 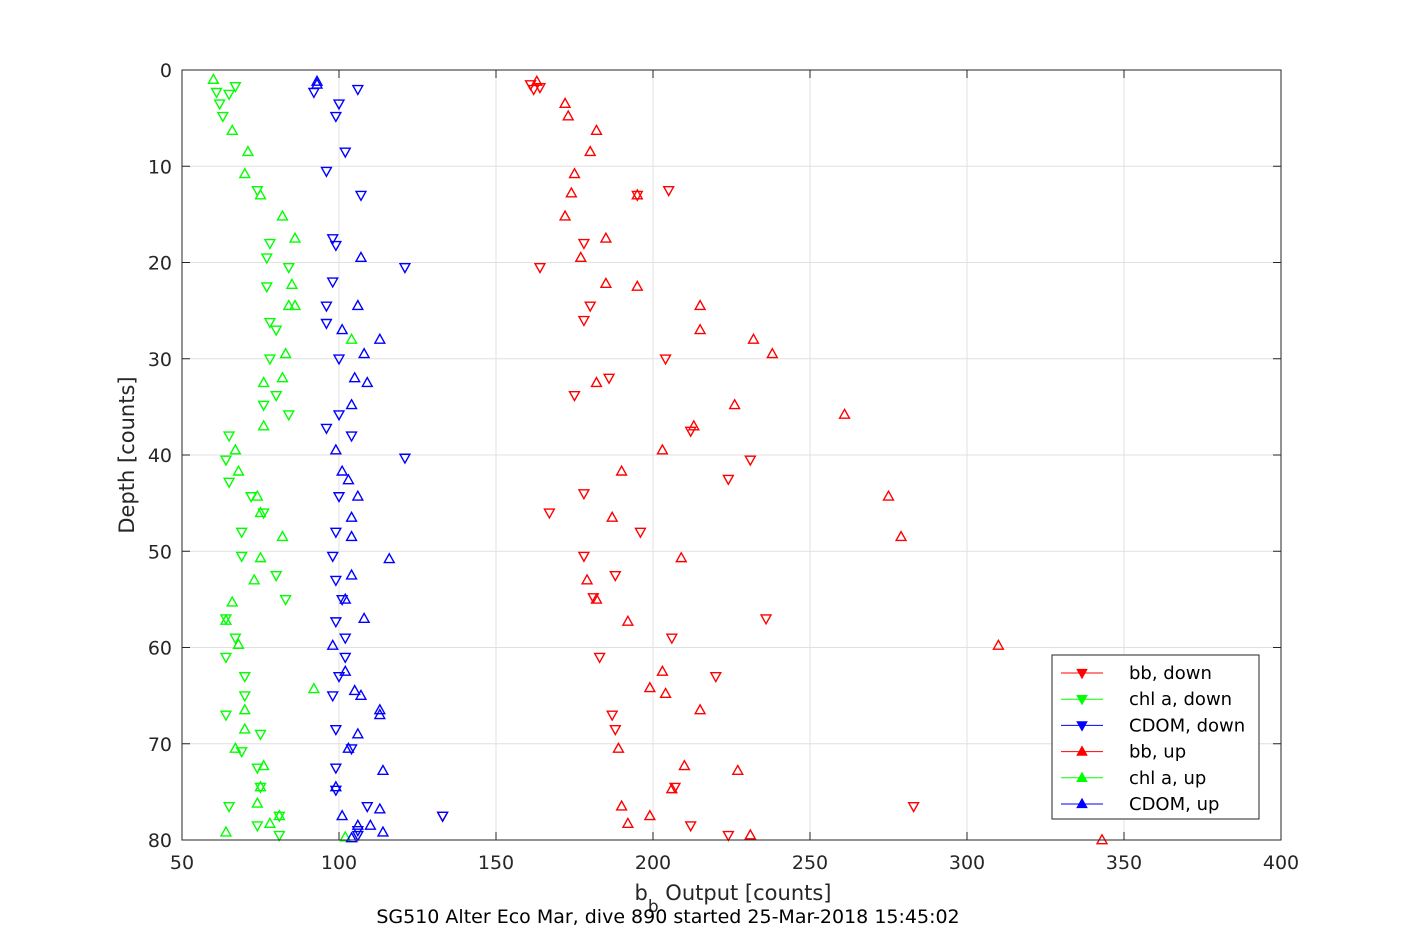 I want to click on y-tick-label: 0, so click(x=166, y=71).